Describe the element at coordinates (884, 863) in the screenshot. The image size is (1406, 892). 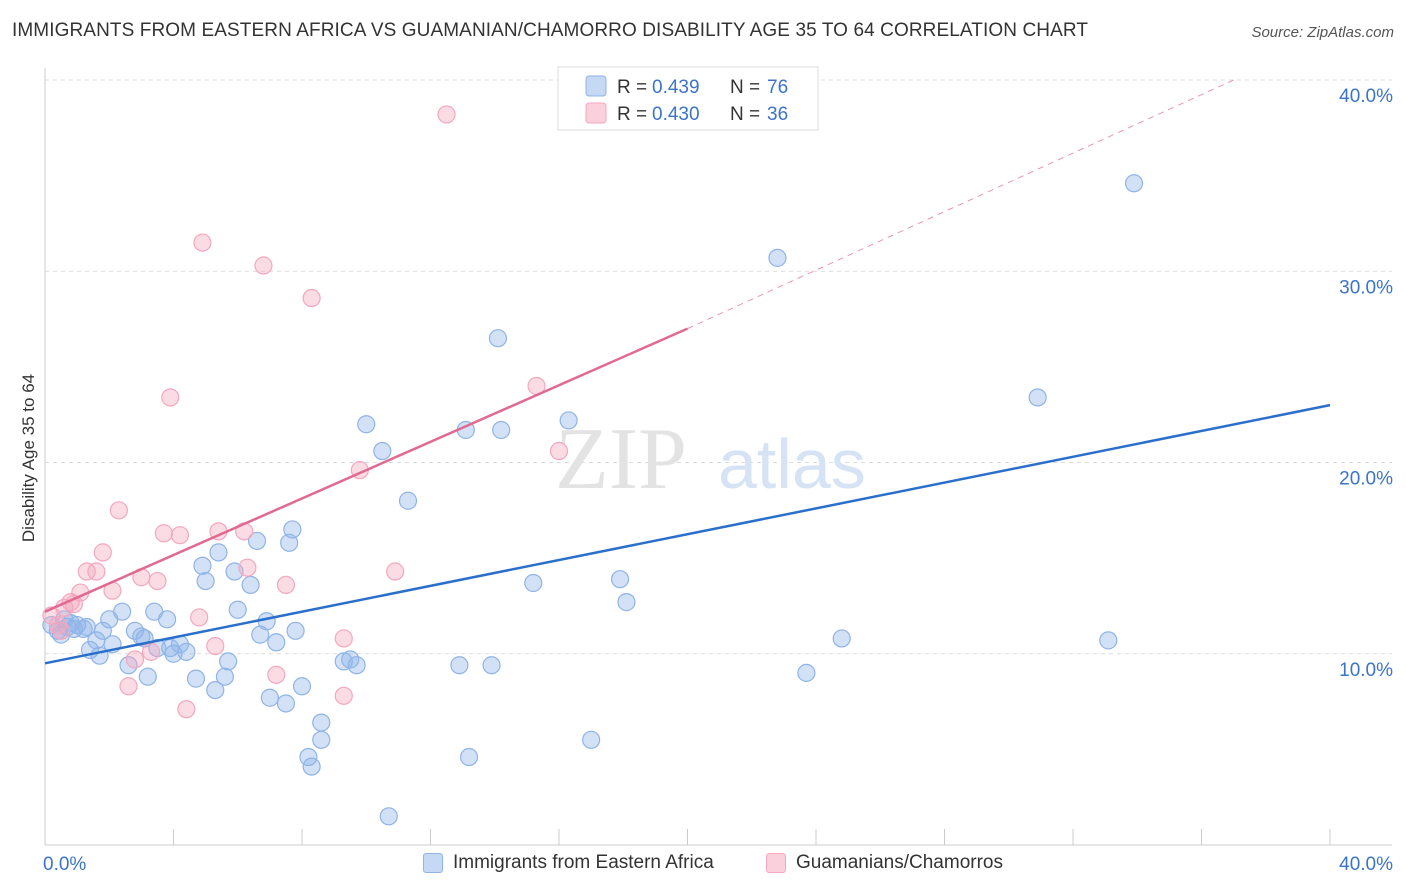
I see `legend-item-guamanian: Guamanians/Chamorros` at that location.